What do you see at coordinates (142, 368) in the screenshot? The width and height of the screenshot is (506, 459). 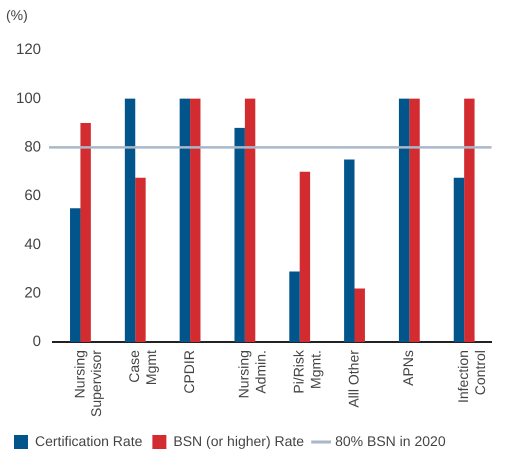 I see `x-tick-label: Case Mgmt` at bounding box center [142, 368].